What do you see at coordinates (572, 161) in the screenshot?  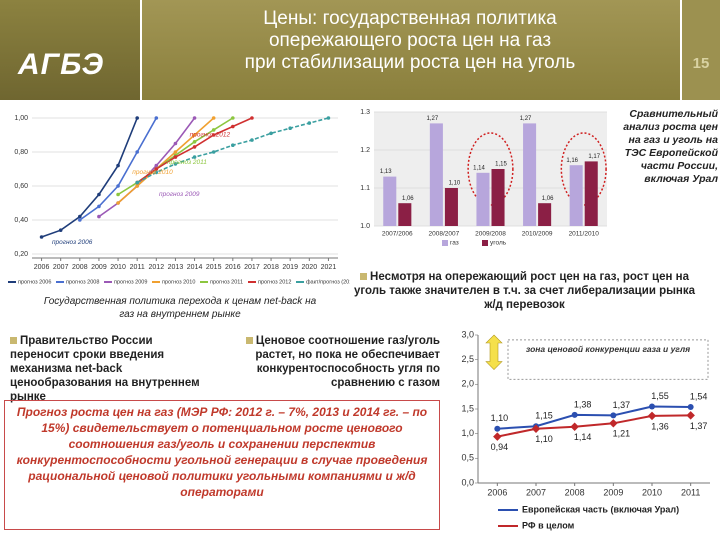 I see `value-label: 1,16` at bounding box center [572, 161].